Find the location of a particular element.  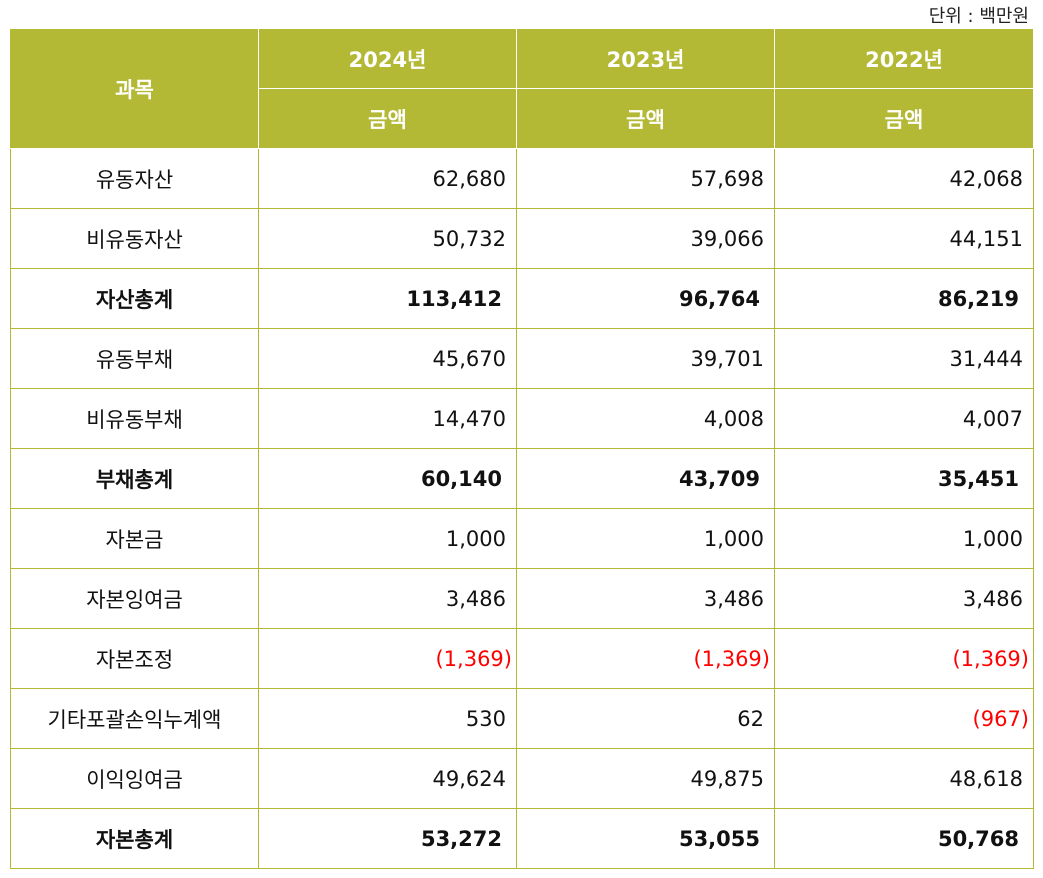

unit-label: 단위 : 백만원 is located at coordinates (978, 16).